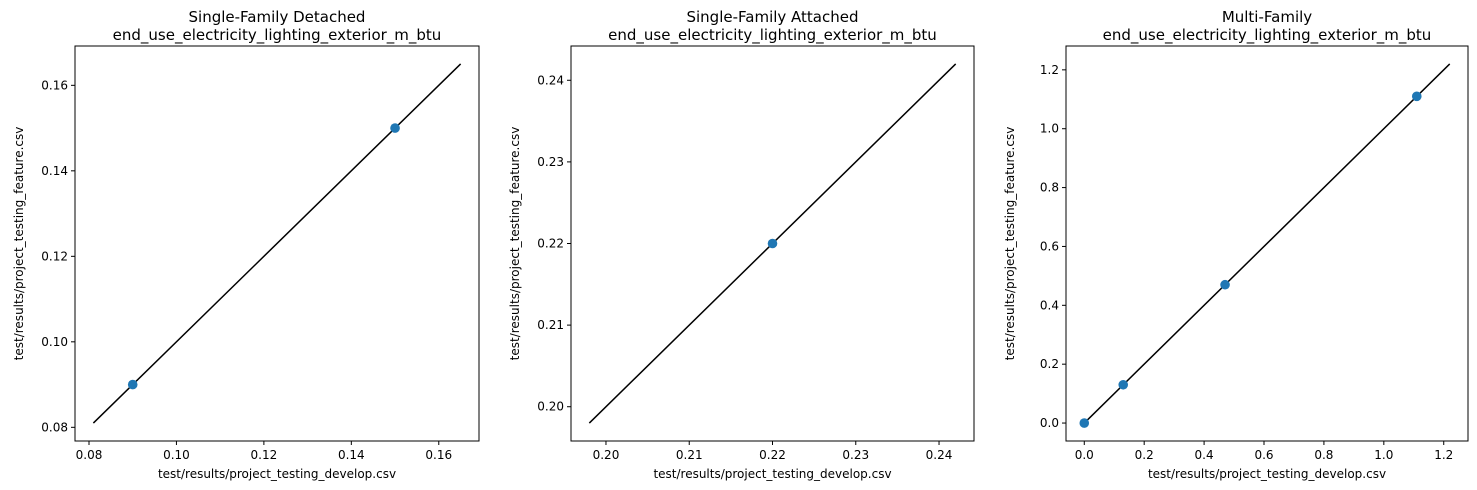  Describe the element at coordinates (550, 162) in the screenshot. I see `y-tick-label: 0.23` at that location.